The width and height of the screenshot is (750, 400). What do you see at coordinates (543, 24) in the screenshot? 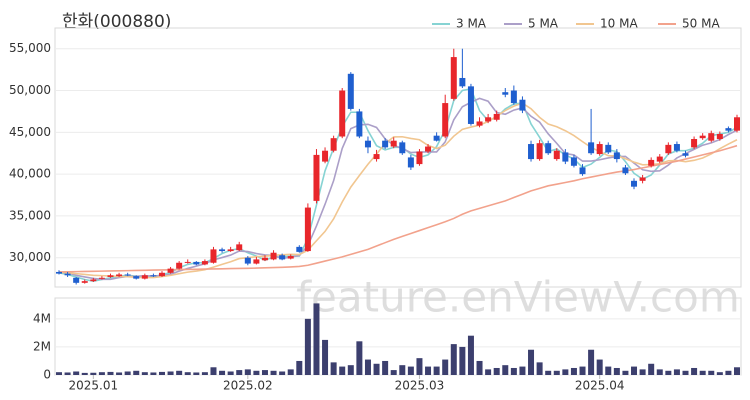
I see `legend-label: 5 MA` at bounding box center [543, 24].